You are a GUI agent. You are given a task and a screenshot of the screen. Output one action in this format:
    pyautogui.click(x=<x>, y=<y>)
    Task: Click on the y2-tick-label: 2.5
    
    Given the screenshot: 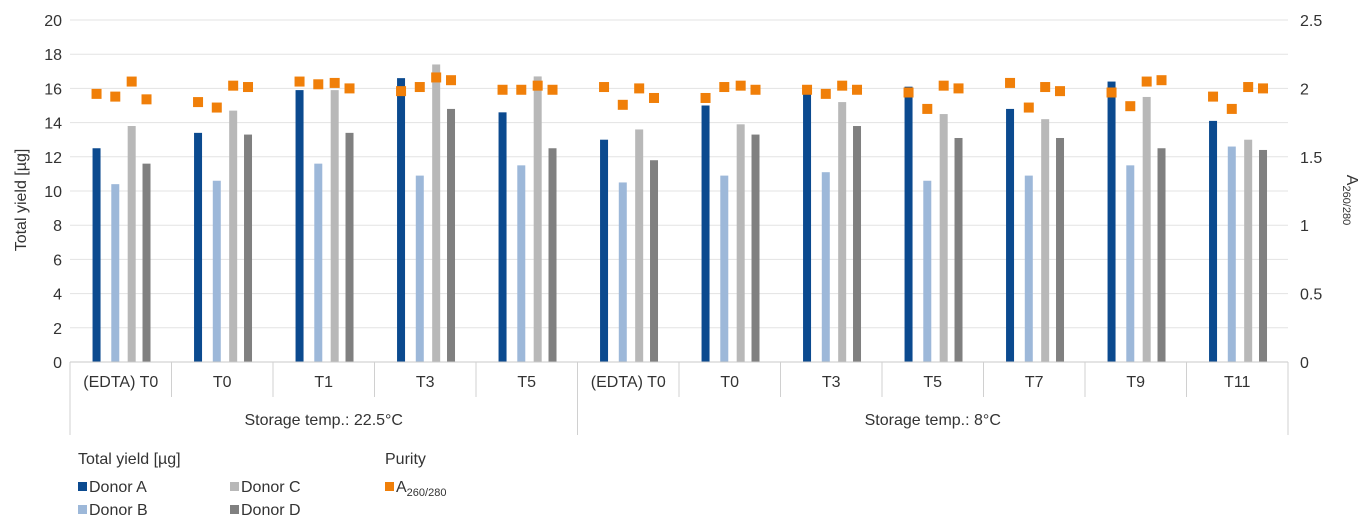 What is the action you would take?
    pyautogui.click(x=1311, y=21)
    